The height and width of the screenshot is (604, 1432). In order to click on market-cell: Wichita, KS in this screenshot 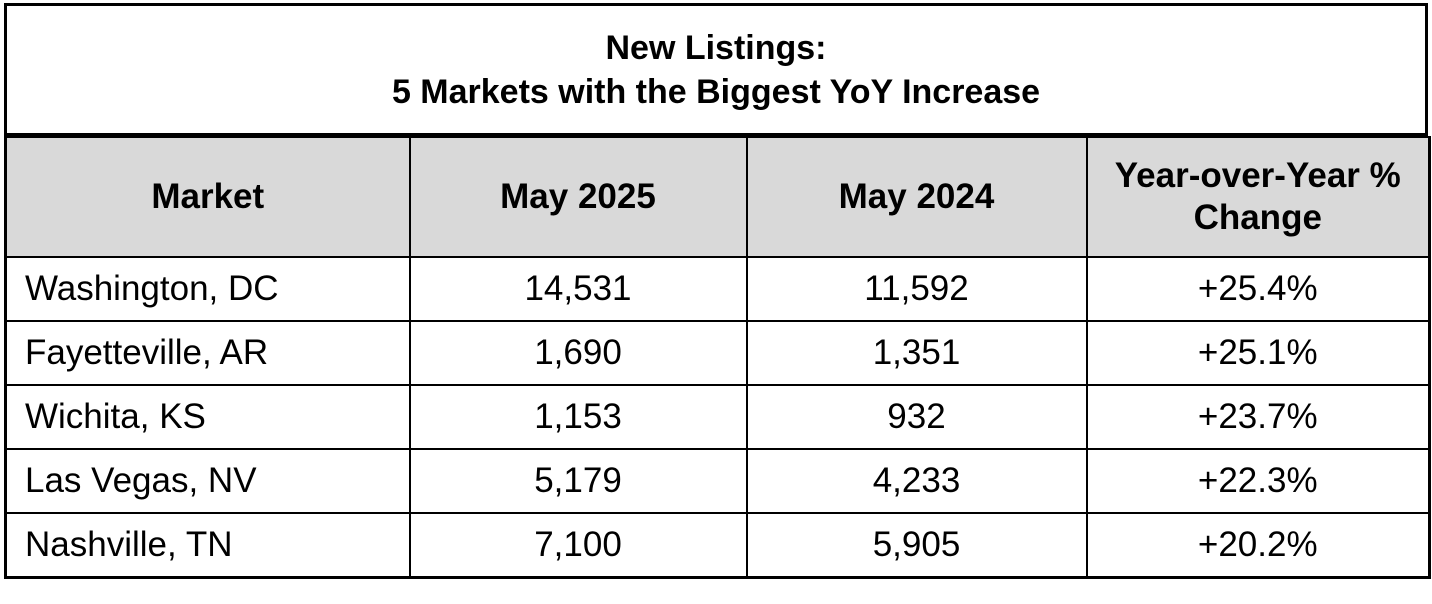, I will do `click(207, 417)`.